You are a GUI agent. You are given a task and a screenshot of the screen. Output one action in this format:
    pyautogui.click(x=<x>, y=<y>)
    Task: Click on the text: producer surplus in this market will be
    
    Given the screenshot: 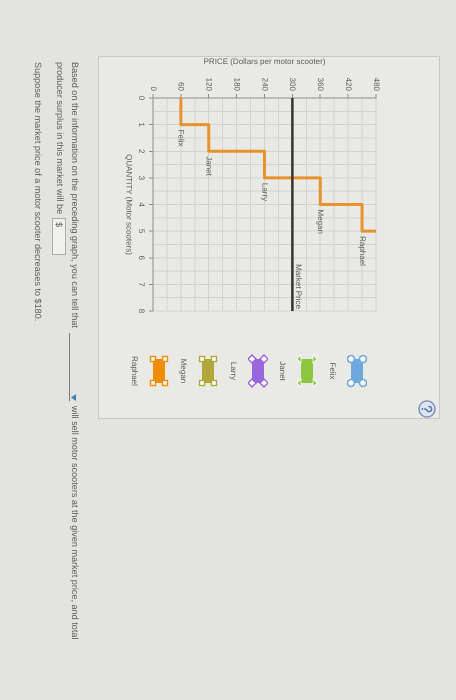 What is the action you would take?
    pyautogui.click(x=60, y=138)
    